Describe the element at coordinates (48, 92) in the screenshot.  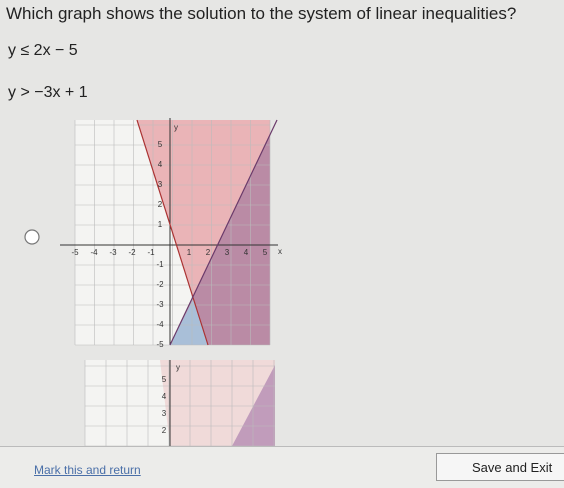
I see `inequality: y > −3x + 1` at that location.